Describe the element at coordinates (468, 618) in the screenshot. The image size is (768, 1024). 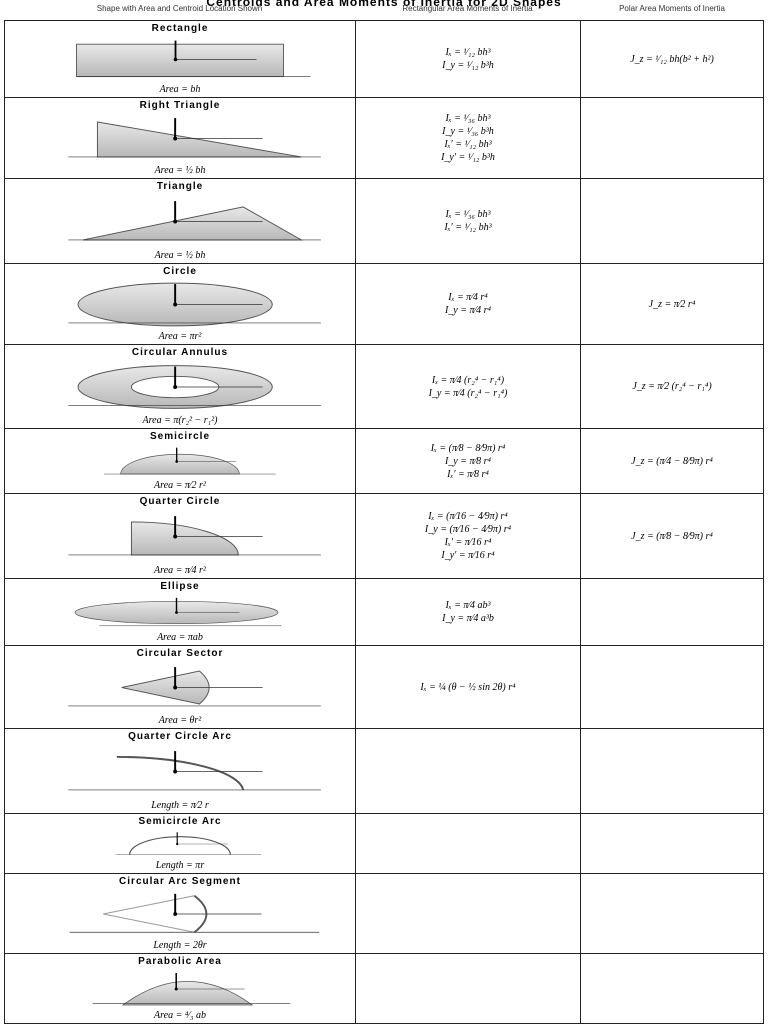
I see `rect-moment: I_y = π⁄4 a³b` at that location.